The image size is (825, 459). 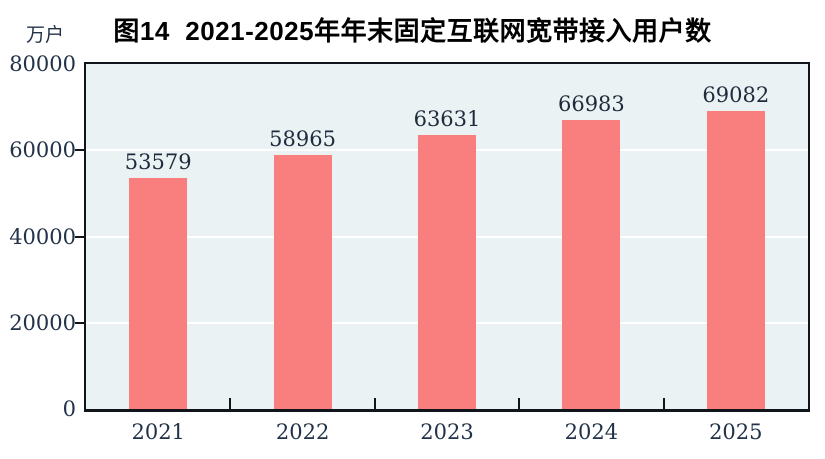 What do you see at coordinates (42, 150) in the screenshot?
I see `y-tick-label-60000: 60000` at bounding box center [42, 150].